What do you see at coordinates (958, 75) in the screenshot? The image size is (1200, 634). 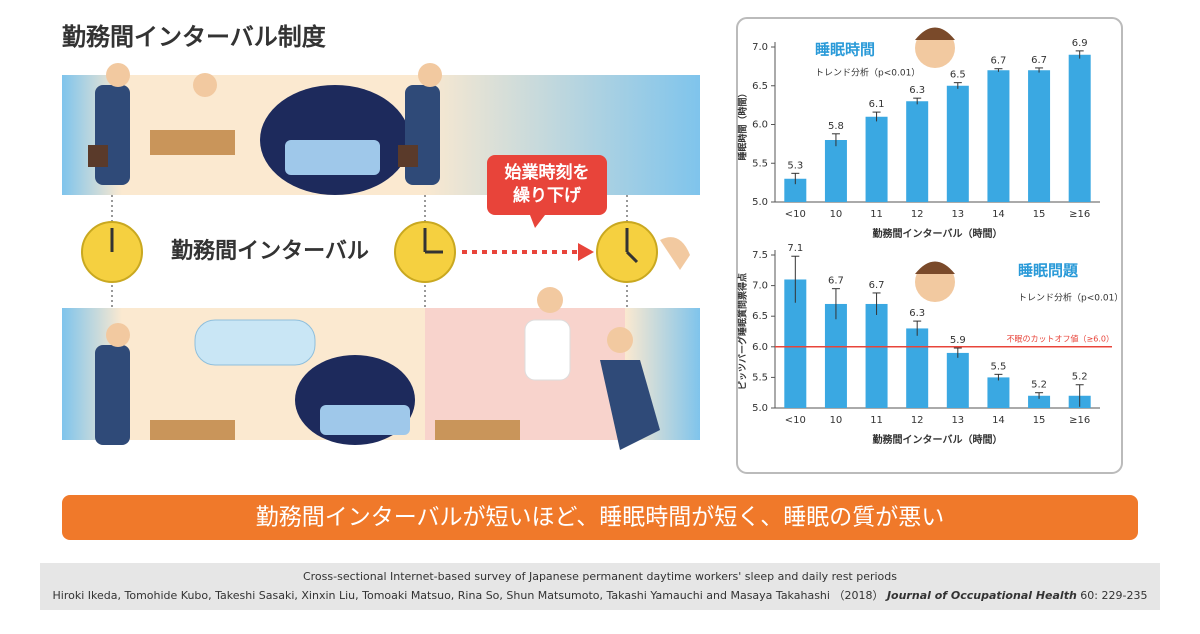 I see `value-label: 6.5` at bounding box center [958, 75].